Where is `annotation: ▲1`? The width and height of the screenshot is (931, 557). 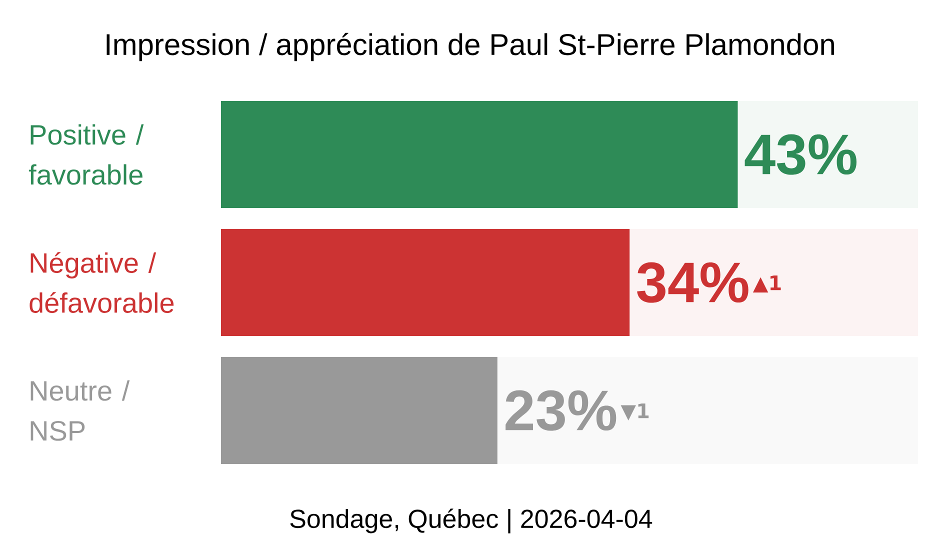
annotation: ▲1 is located at coordinates (766, 284).